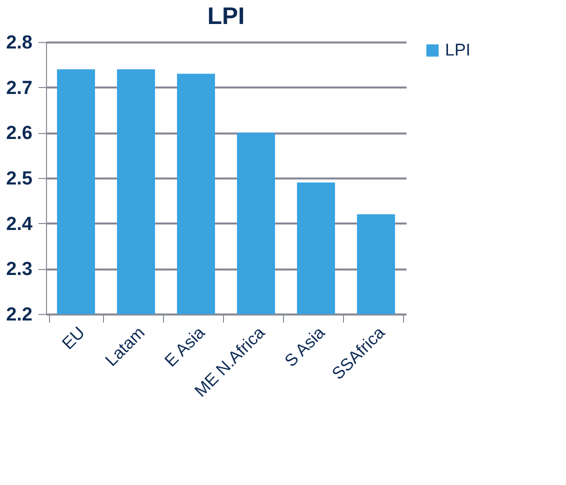 This screenshot has height=485, width=566. What do you see at coordinates (19, 269) in the screenshot?
I see `y-tick-label: 2.3` at bounding box center [19, 269].